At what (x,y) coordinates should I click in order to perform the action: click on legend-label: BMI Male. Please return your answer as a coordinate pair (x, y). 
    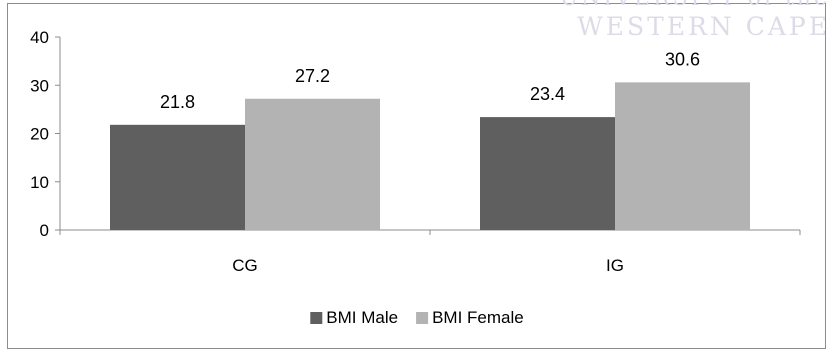
    Looking at the image, I should click on (362, 317).